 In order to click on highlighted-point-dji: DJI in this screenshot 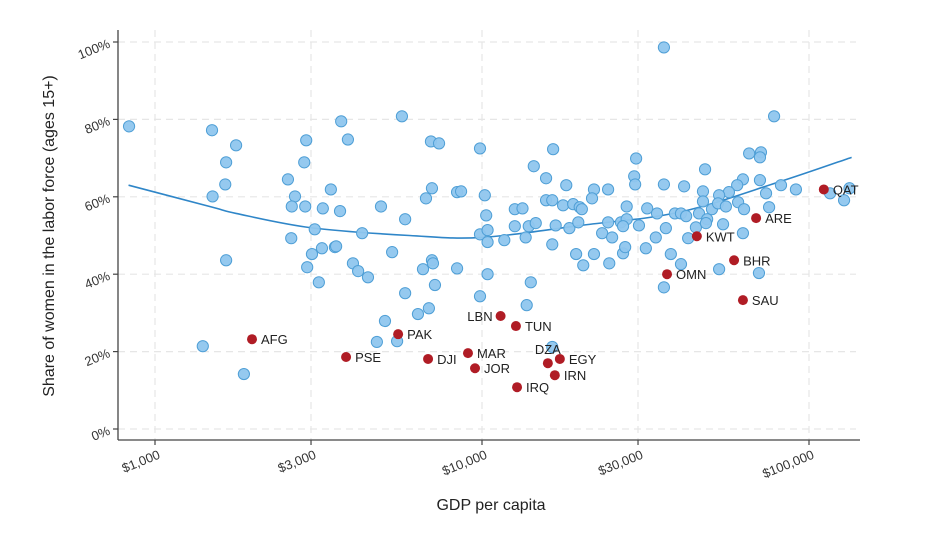, I will do `click(440, 359)`.